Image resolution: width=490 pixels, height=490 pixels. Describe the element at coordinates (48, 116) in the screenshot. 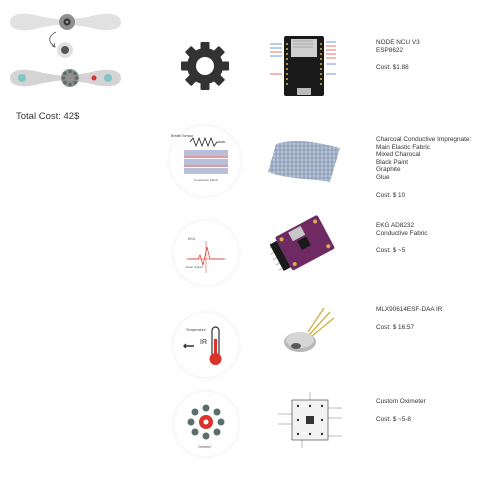

I see `total-cost: Total Cost: 42$` at that location.